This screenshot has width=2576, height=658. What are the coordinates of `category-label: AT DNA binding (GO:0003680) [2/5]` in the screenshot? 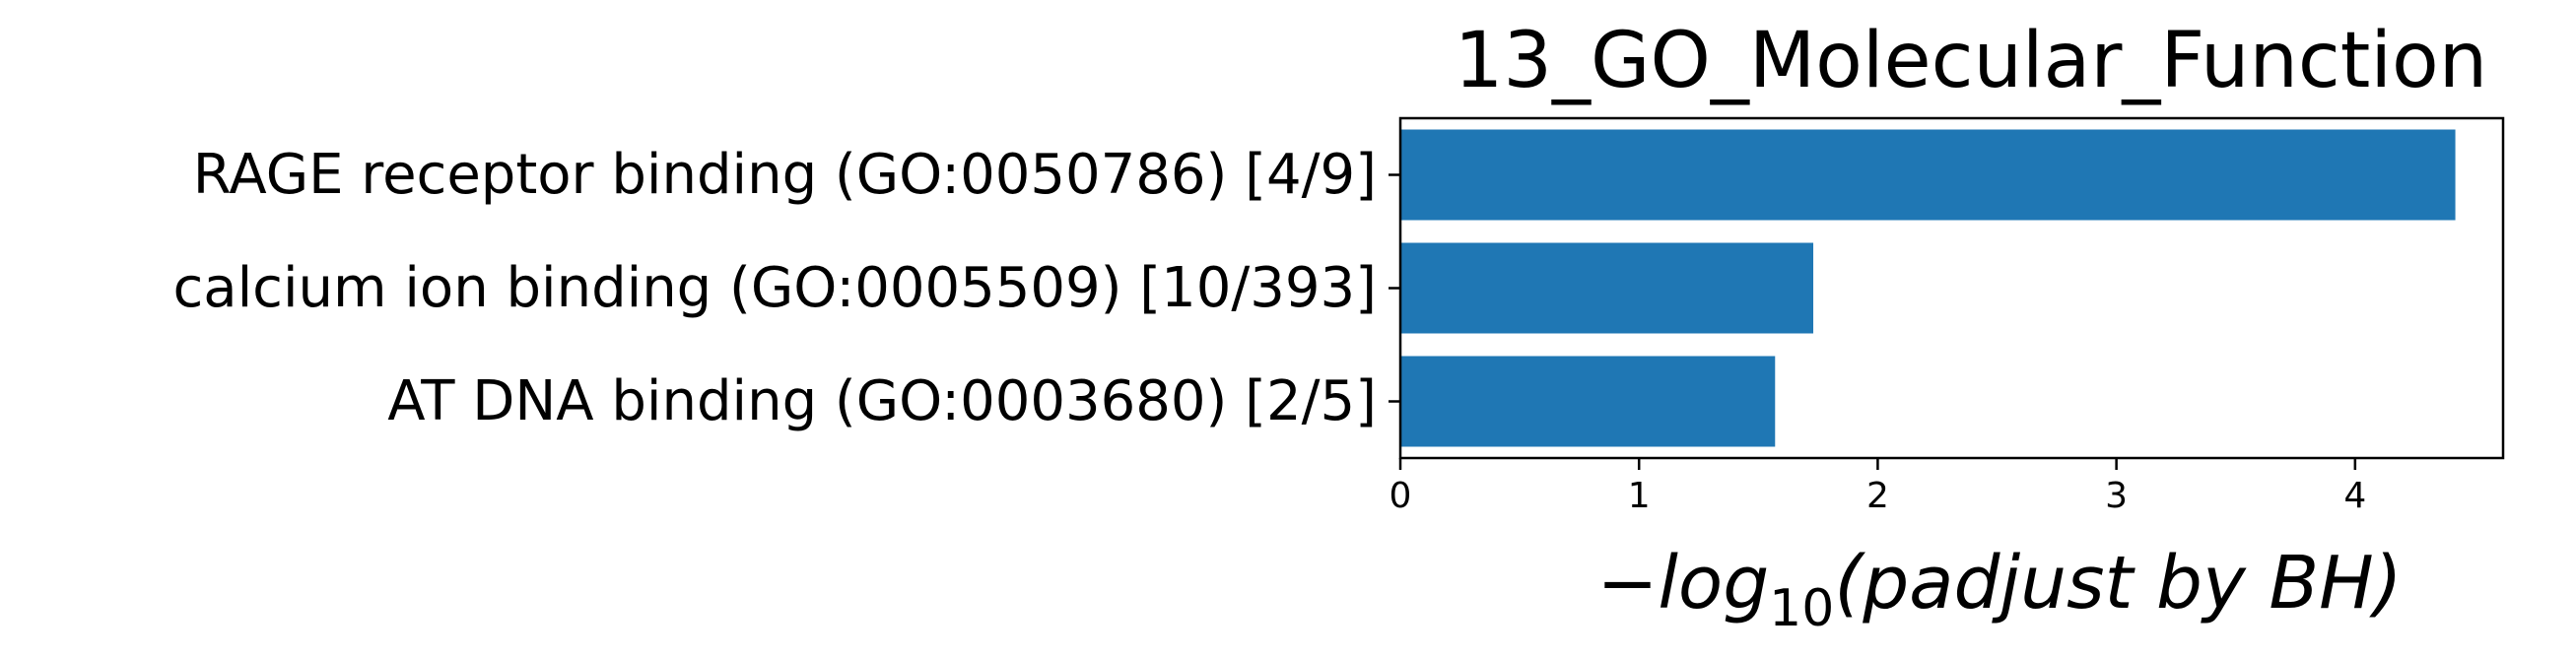 It's located at (882, 401).